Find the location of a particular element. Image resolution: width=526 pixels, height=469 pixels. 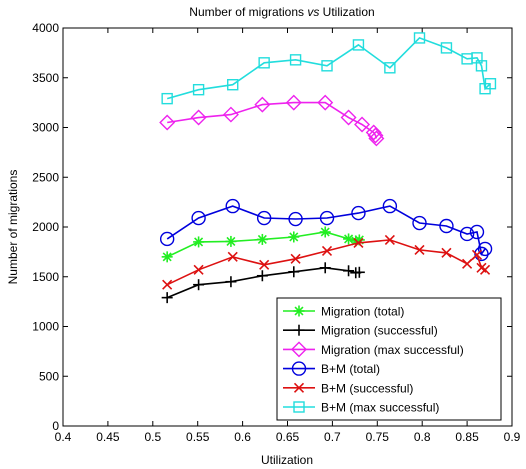

x-tick-label: 0.45 is located at coordinates (108, 437).